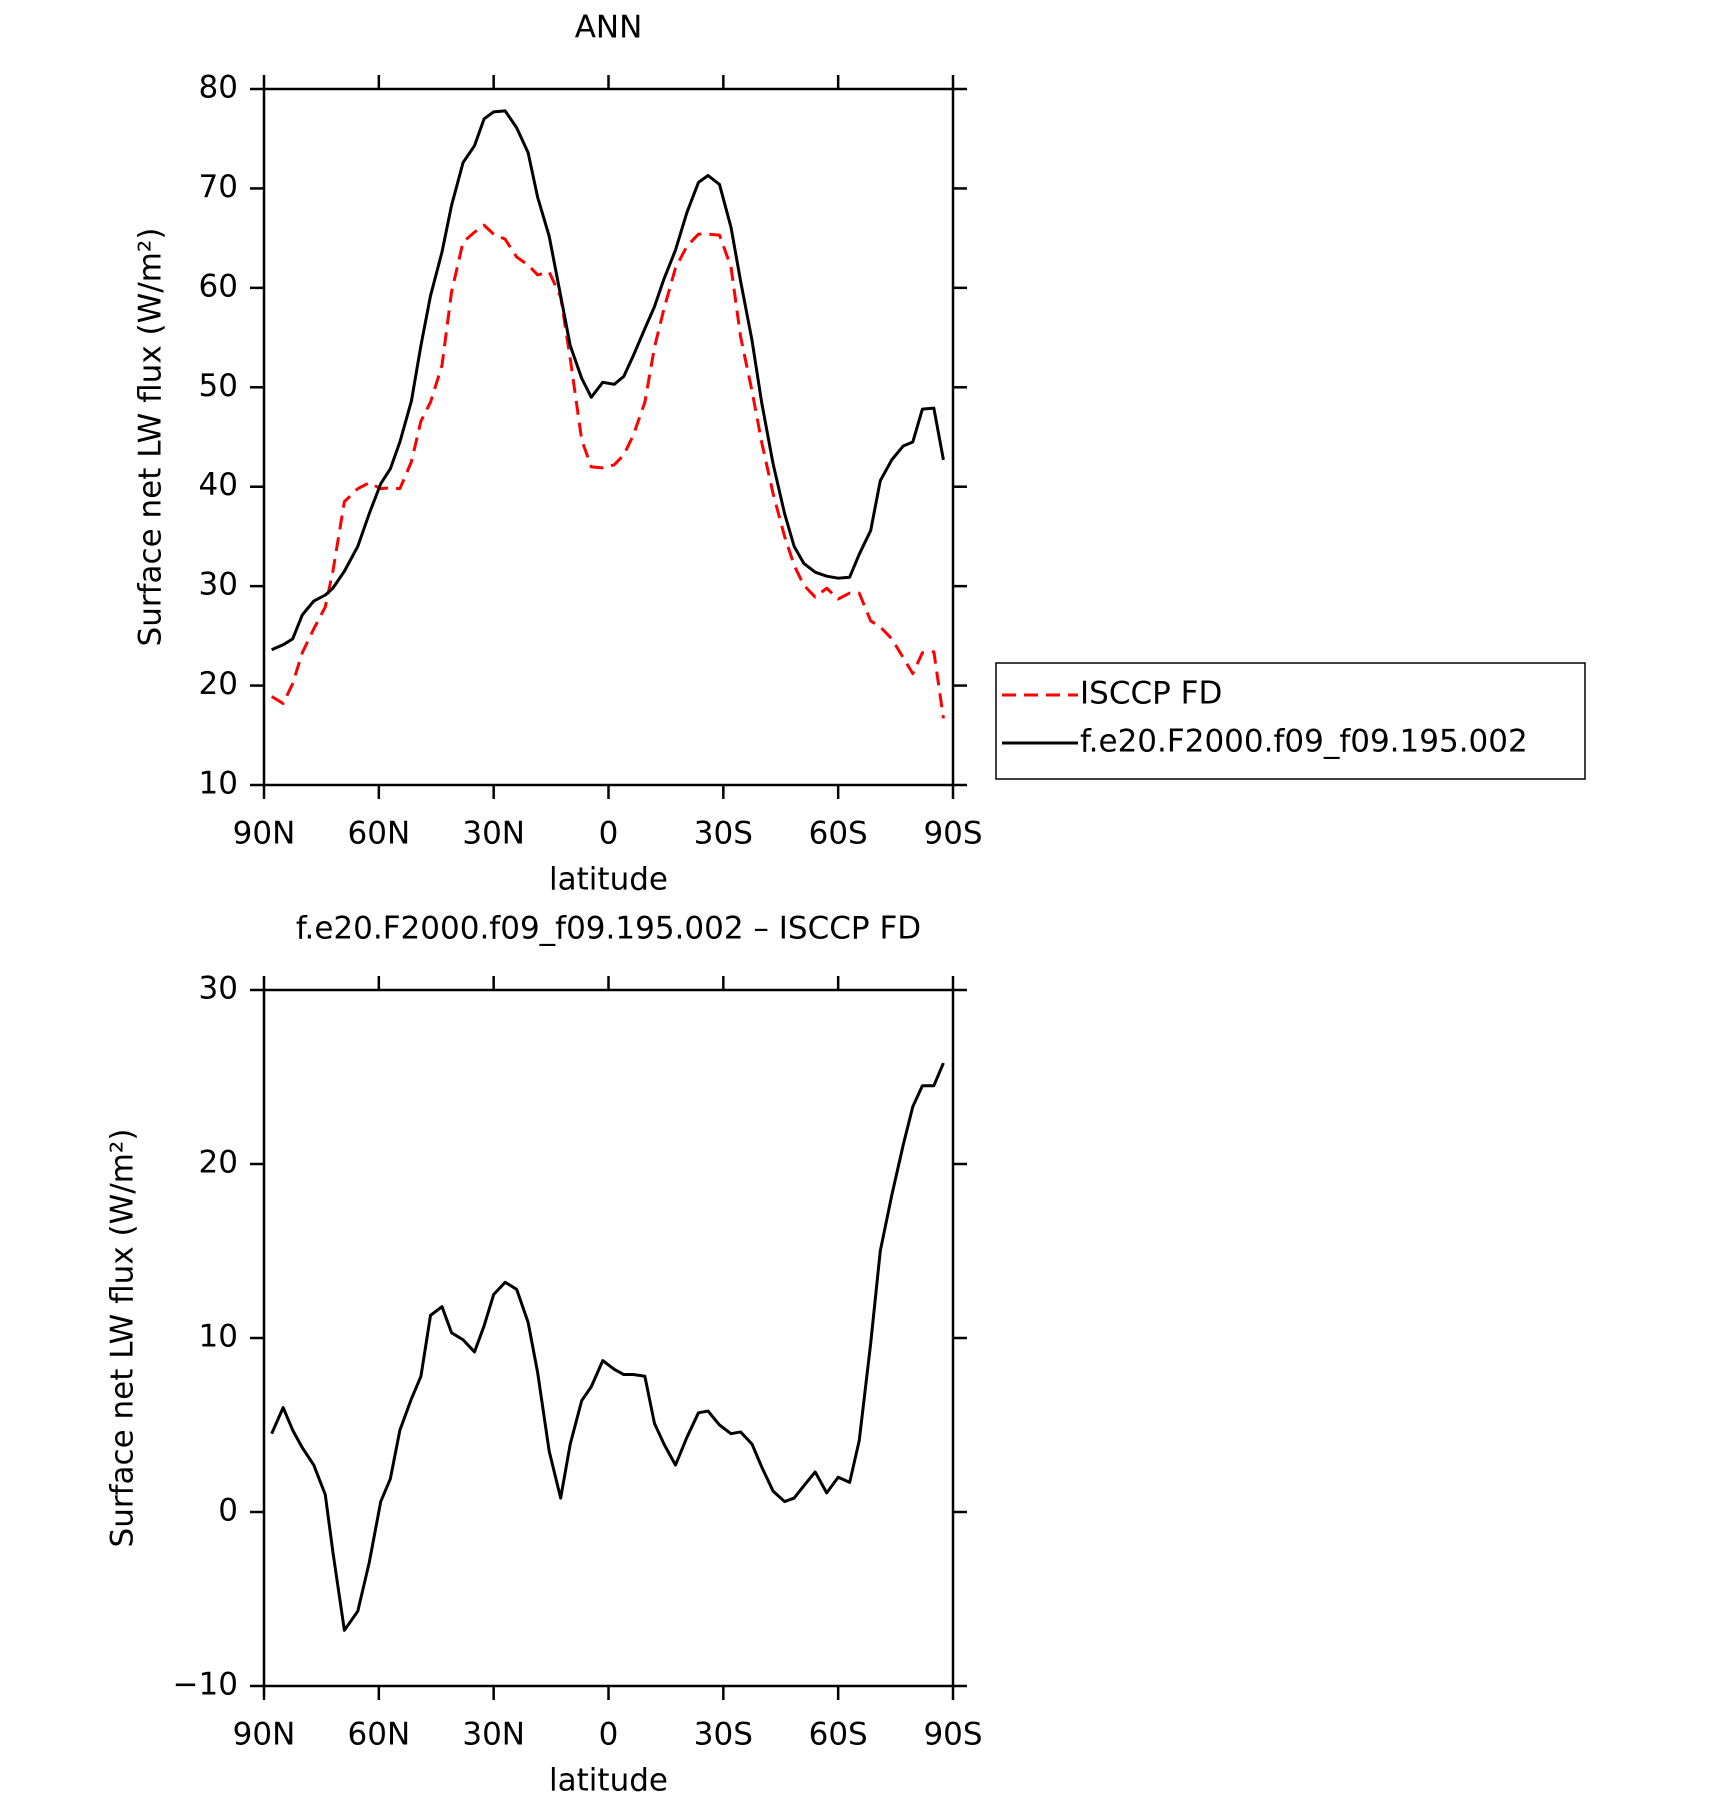  Describe the element at coordinates (228, 1511) in the screenshot. I see `y-tick-label: 0` at that location.